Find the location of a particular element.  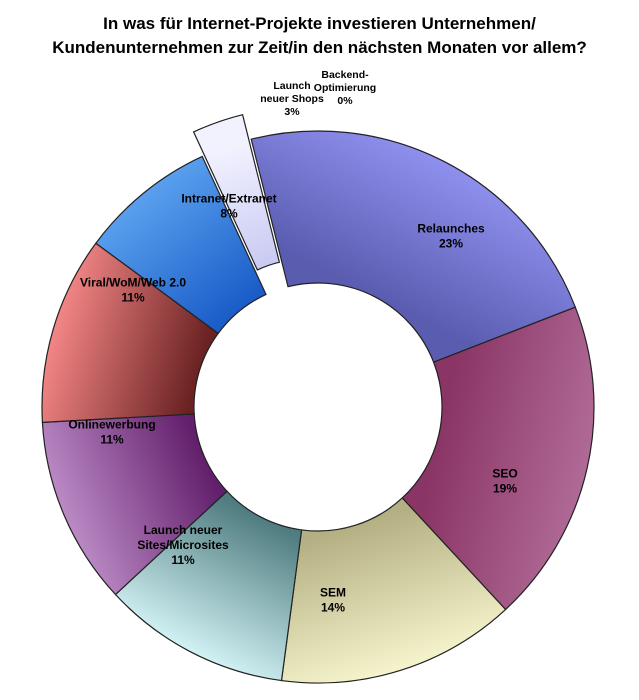

slice-label-intranet-extranet: Intranet/Extranet 8% is located at coordinates (228, 206).